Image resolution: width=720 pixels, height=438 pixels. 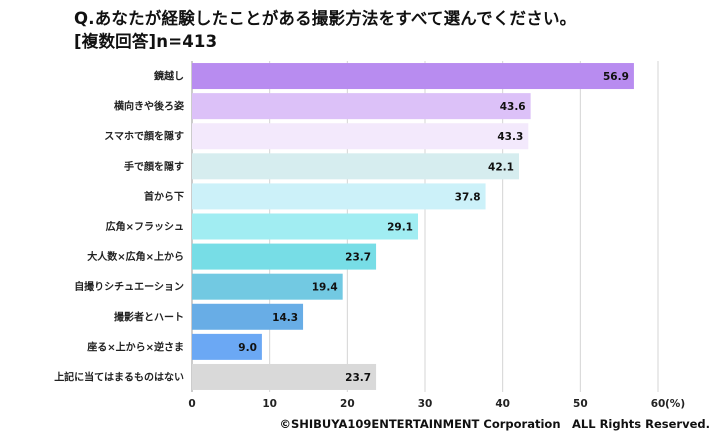 I want to click on value-label: 19.4, so click(x=325, y=288).